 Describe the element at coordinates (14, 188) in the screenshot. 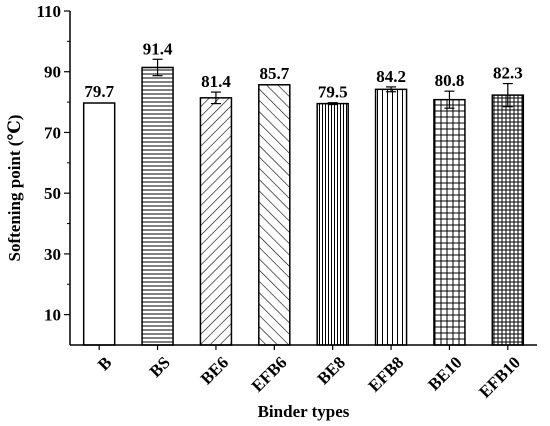

I see `y-axis-title: Softening point (℃)` at that location.